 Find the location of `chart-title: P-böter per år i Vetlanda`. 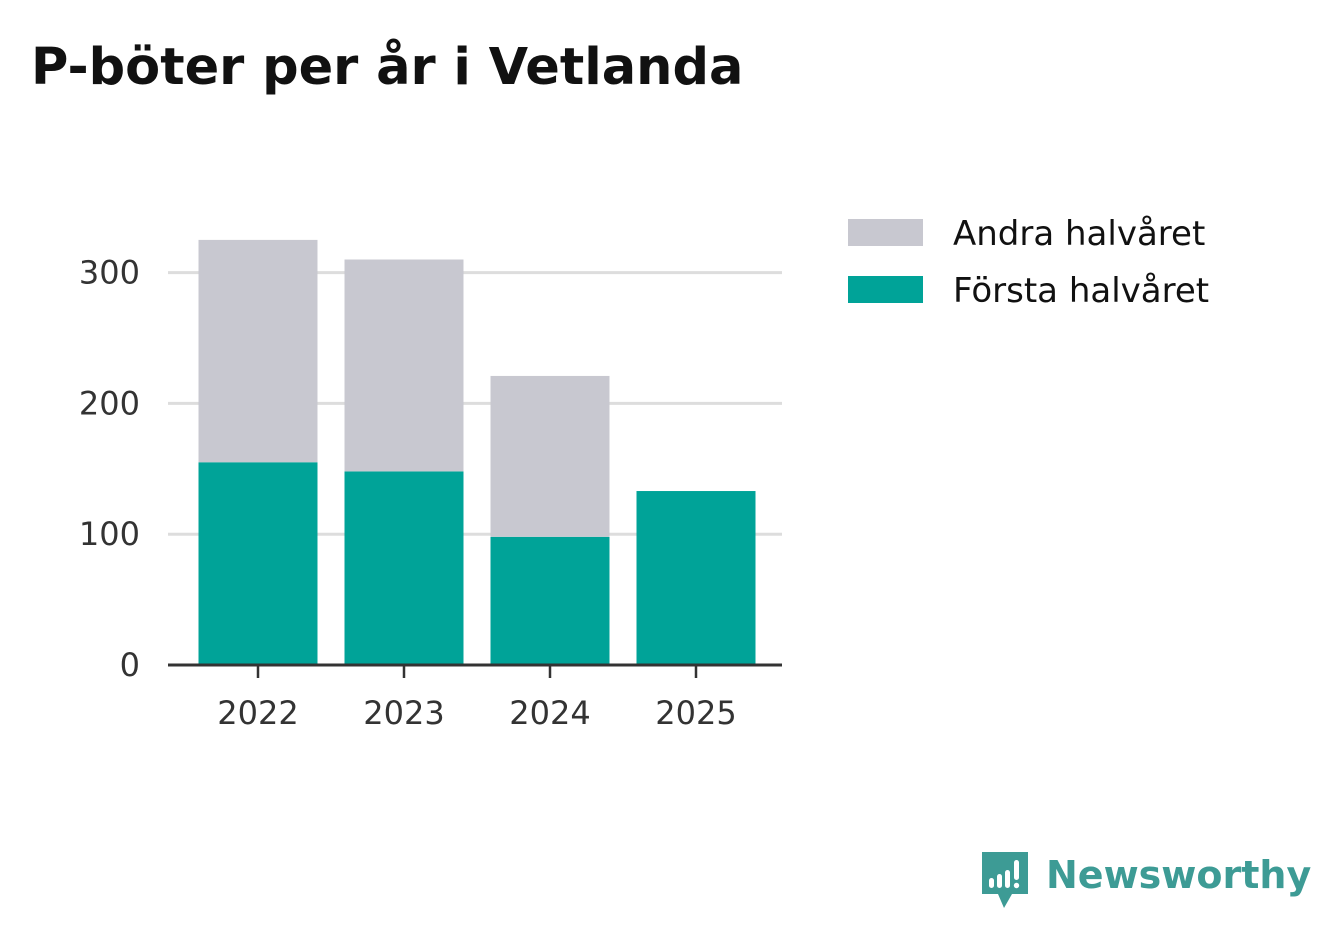

chart-title: P-böter per år i Vetlanda is located at coordinates (387, 67).